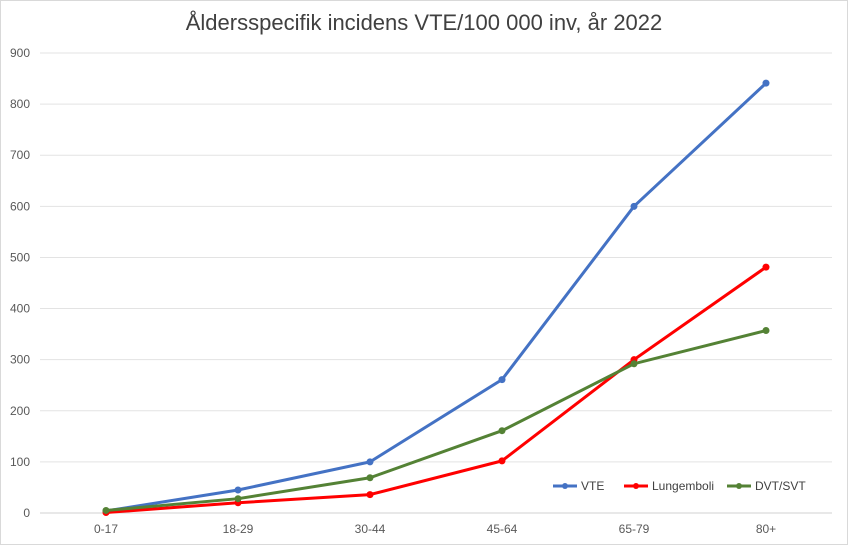  I want to click on legend-label: VTE, so click(592, 486).